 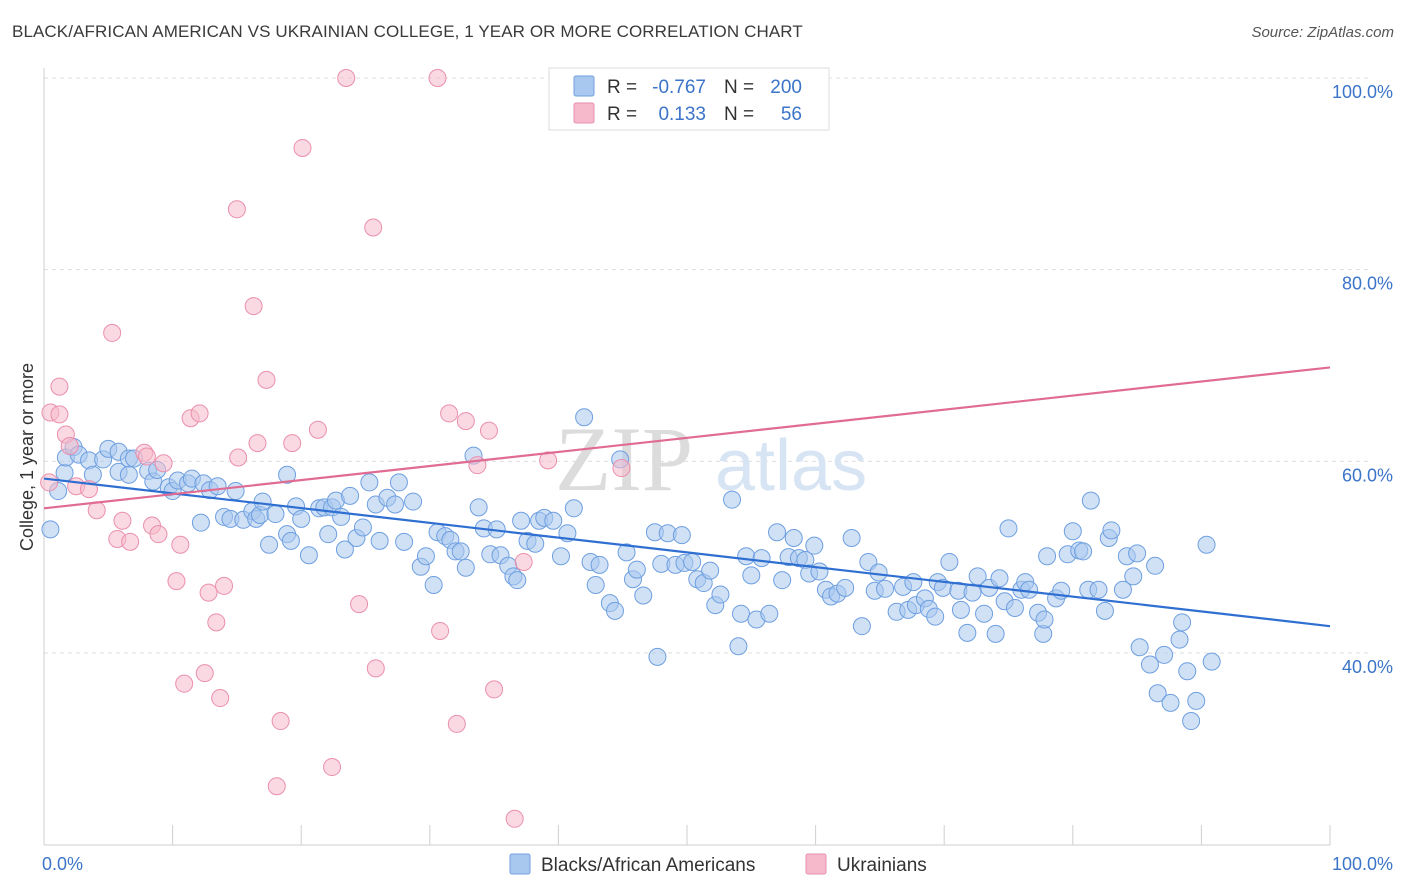 What do you see at coordinates (791, 466) in the screenshot?
I see `watermark-atlas: atlas` at bounding box center [791, 466].